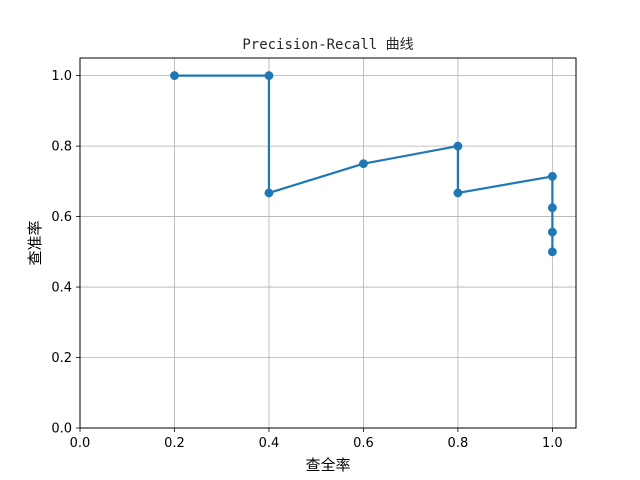  What do you see at coordinates (327, 45) in the screenshot?
I see `chart-title: Precision-Recall 曲线` at bounding box center [327, 45].